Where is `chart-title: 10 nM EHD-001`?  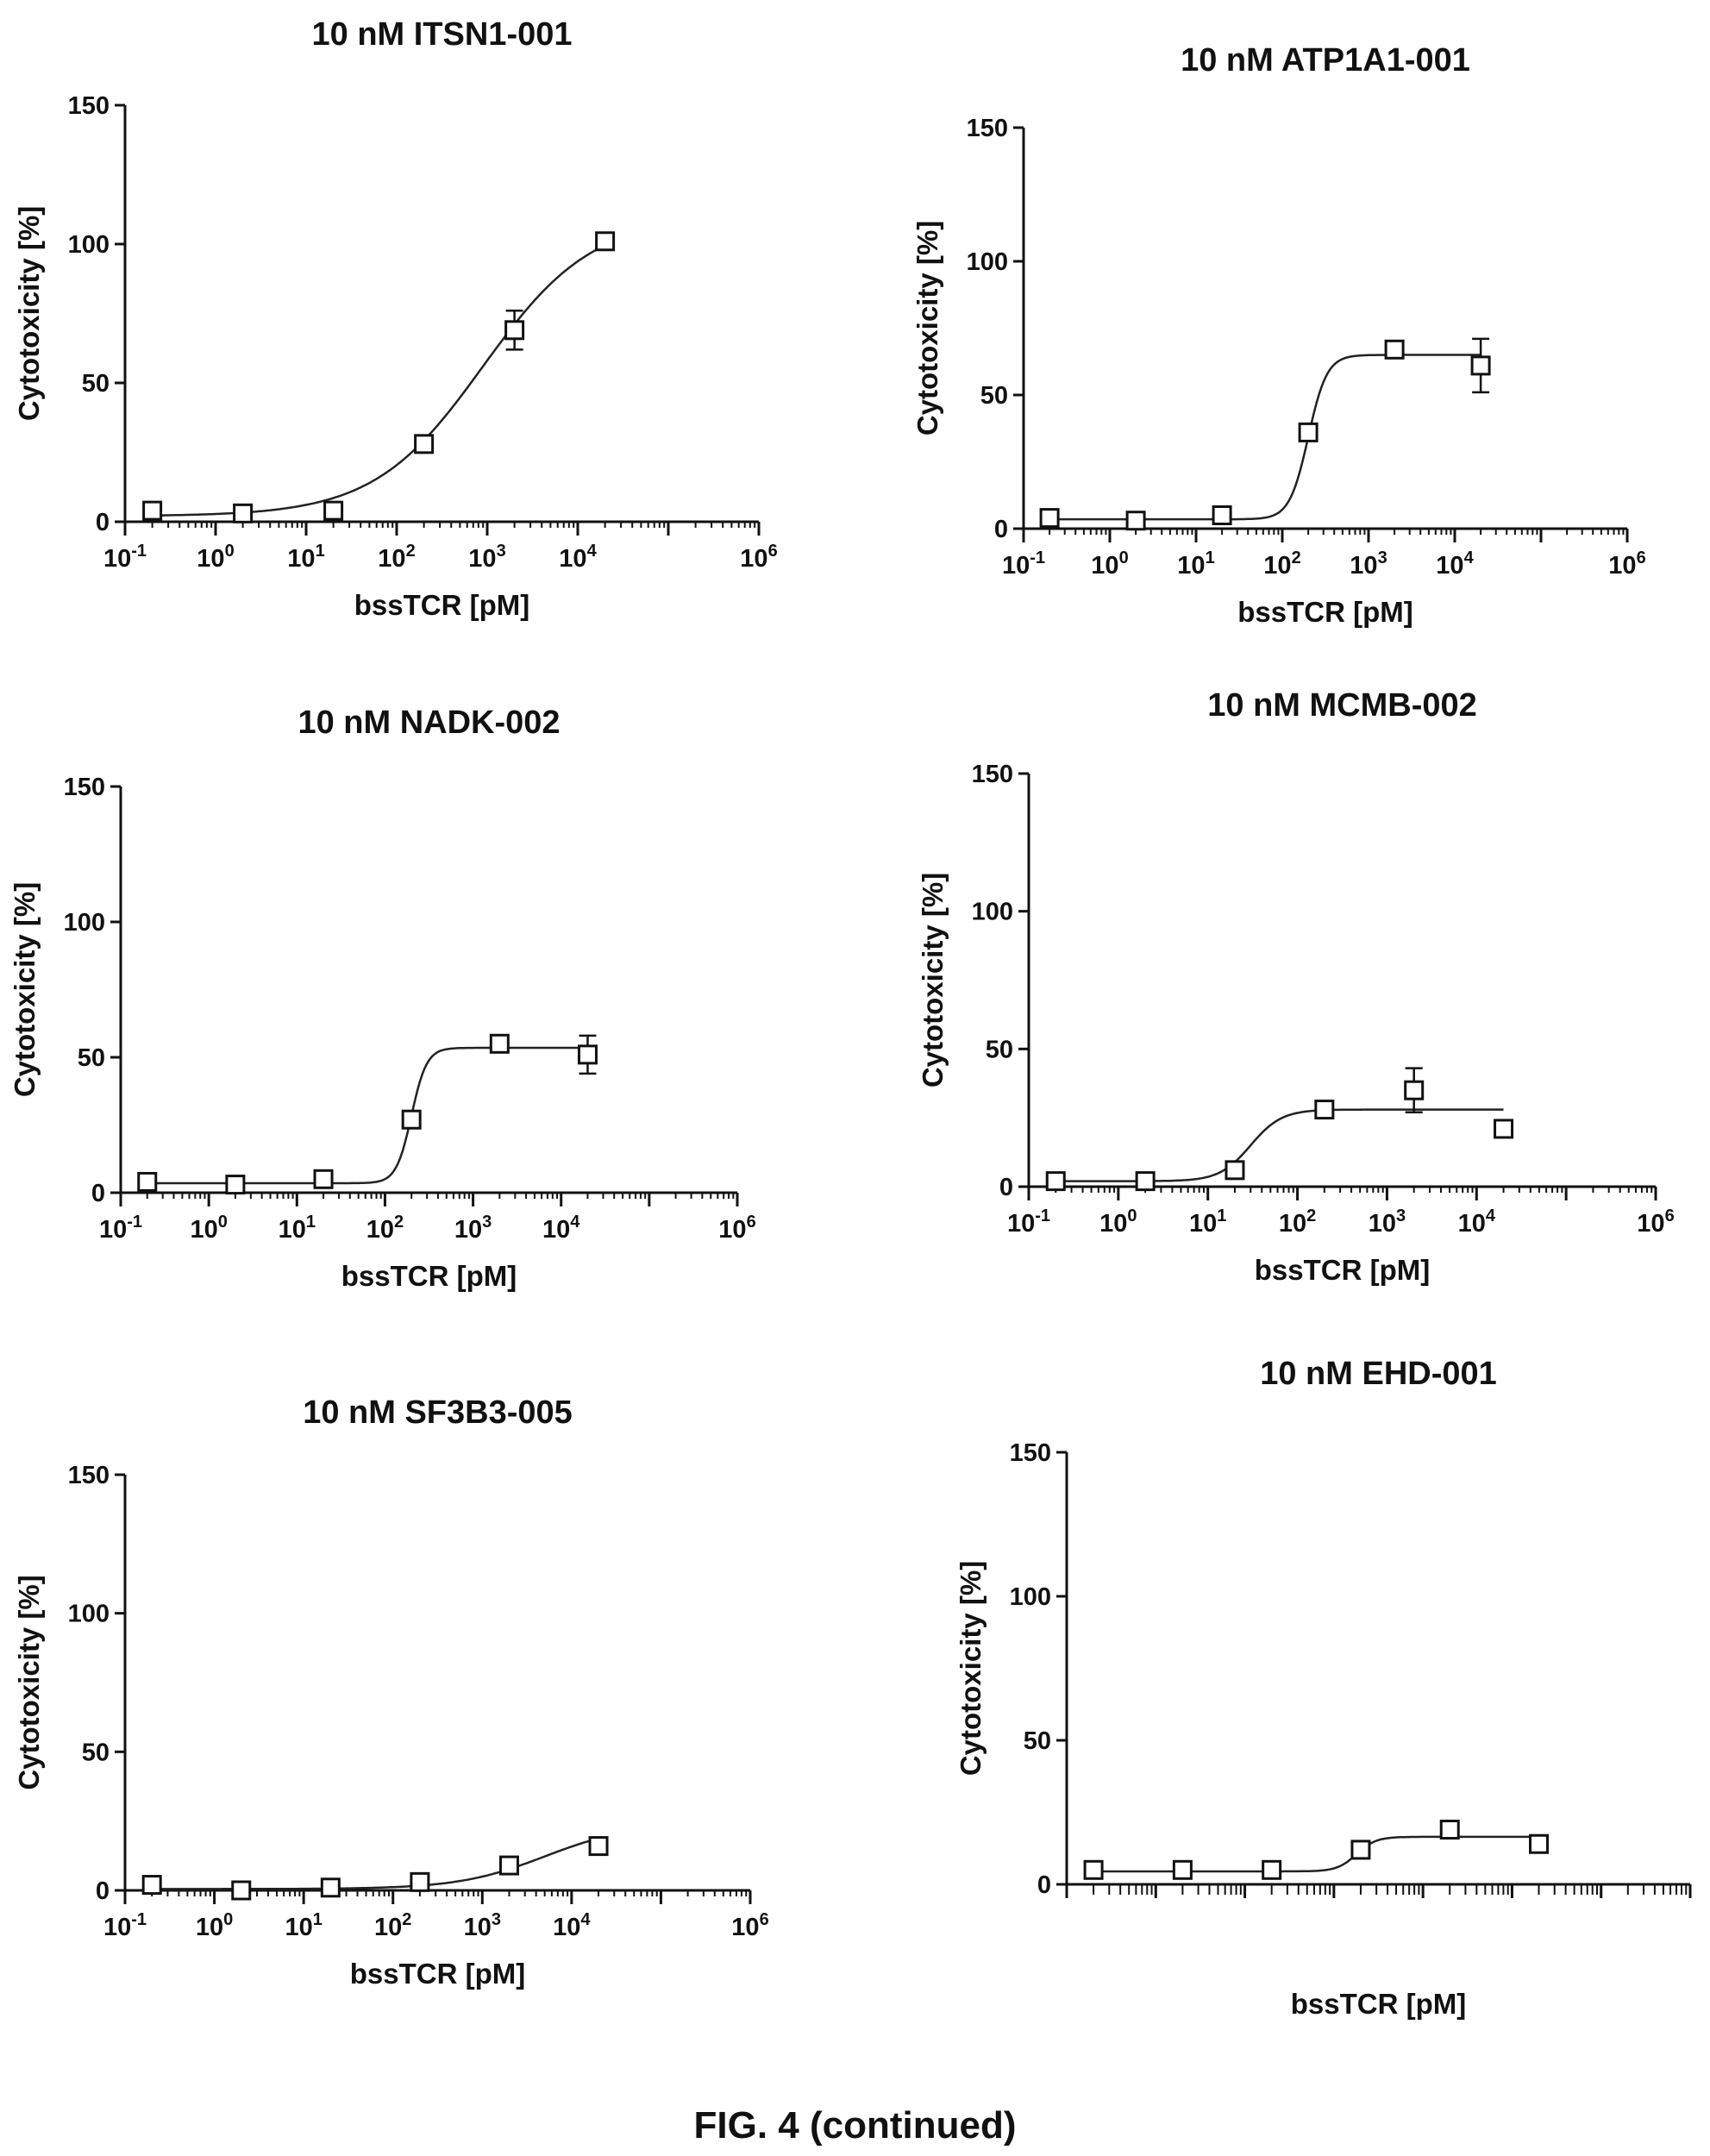 chart-title: 10 nM EHD-001 is located at coordinates (1378, 1374).